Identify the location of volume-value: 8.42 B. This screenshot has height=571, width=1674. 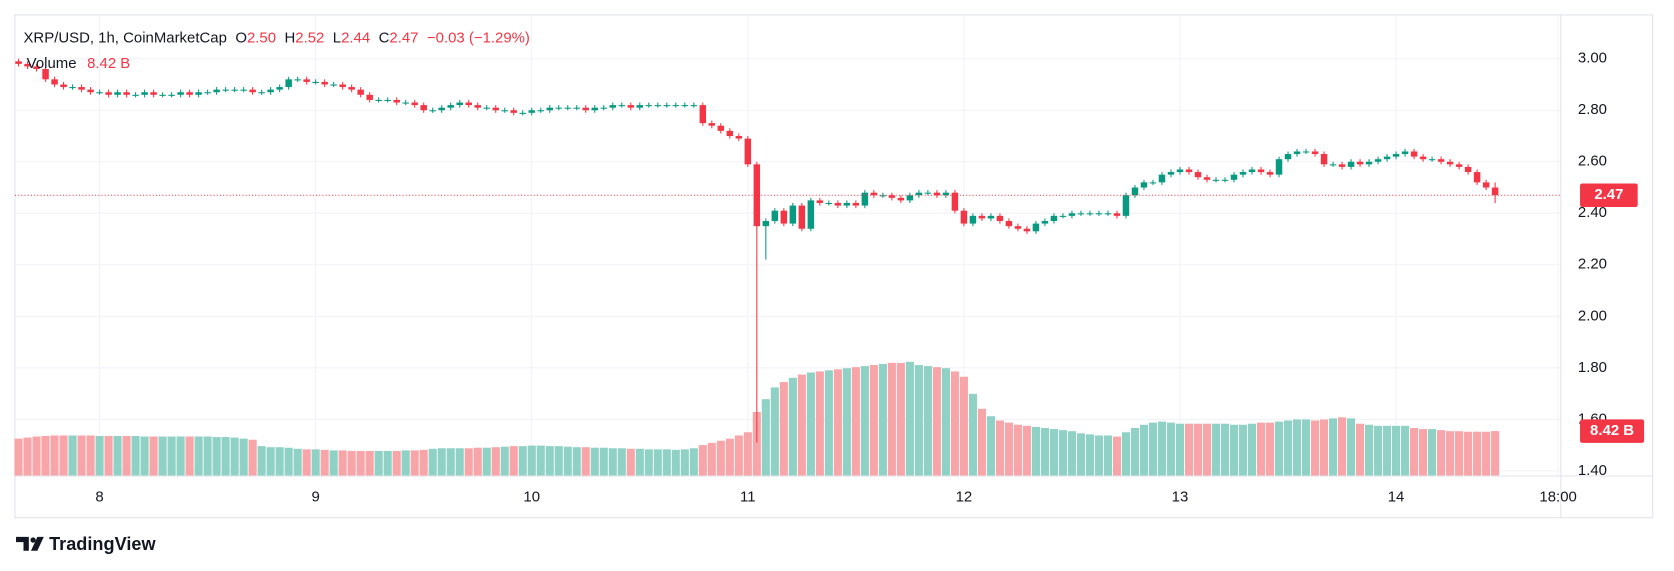
(108, 63).